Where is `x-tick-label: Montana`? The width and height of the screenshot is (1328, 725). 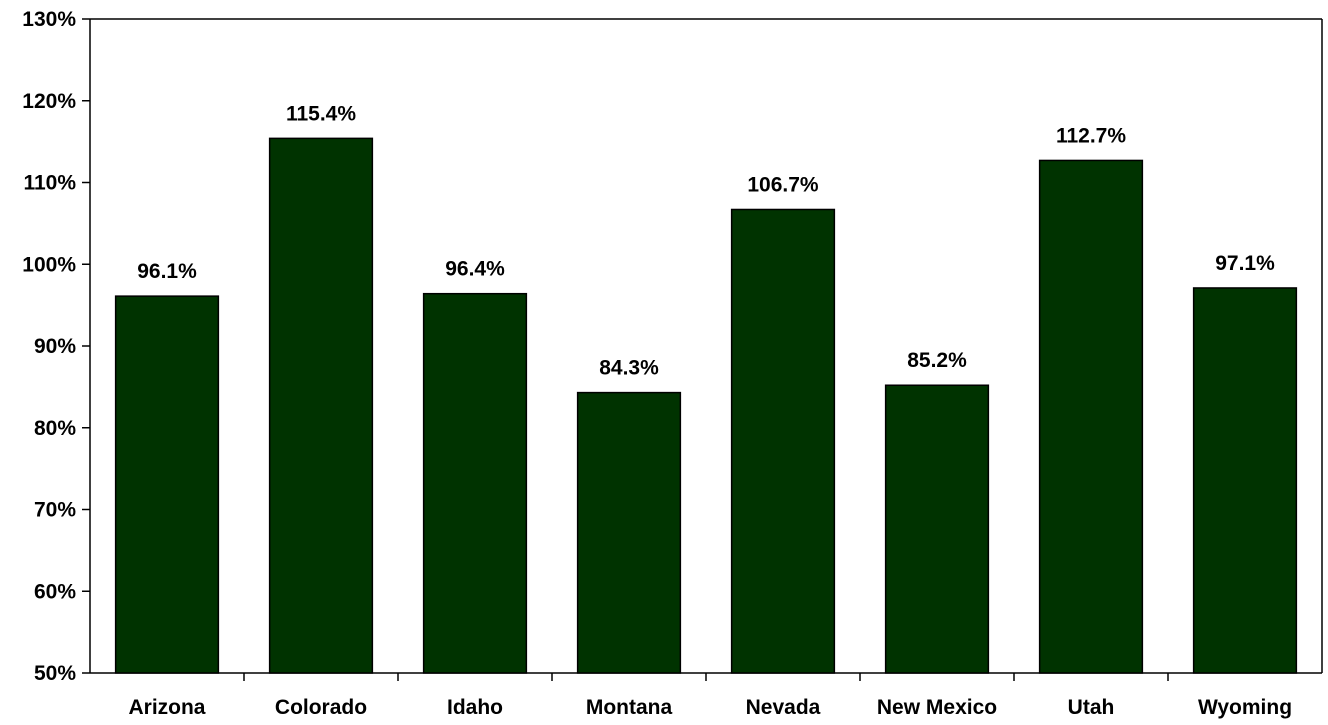 x-tick-label: Montana is located at coordinates (629, 707).